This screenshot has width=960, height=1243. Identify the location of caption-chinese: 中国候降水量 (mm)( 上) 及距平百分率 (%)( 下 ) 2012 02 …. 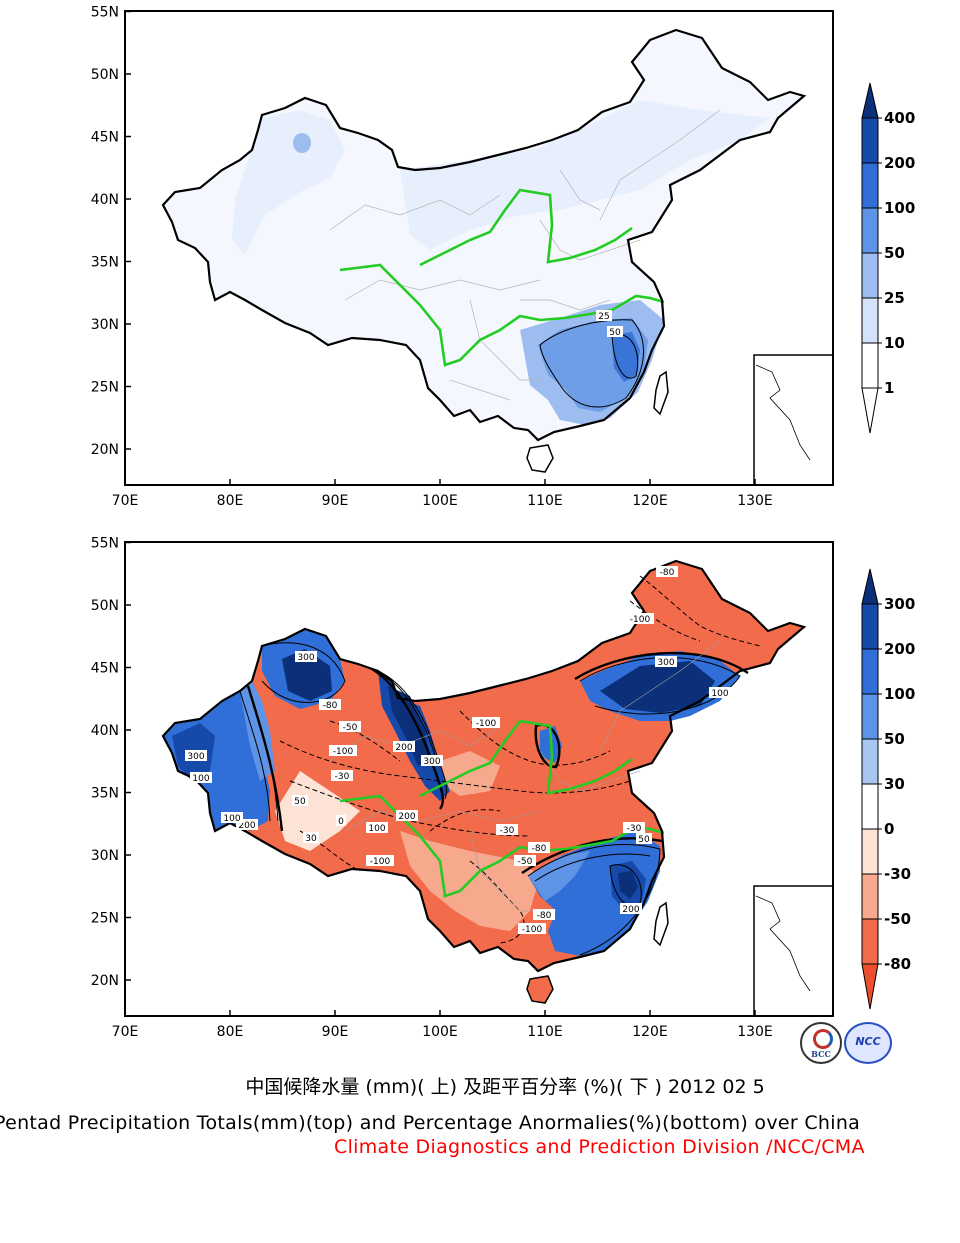
(505, 1087).